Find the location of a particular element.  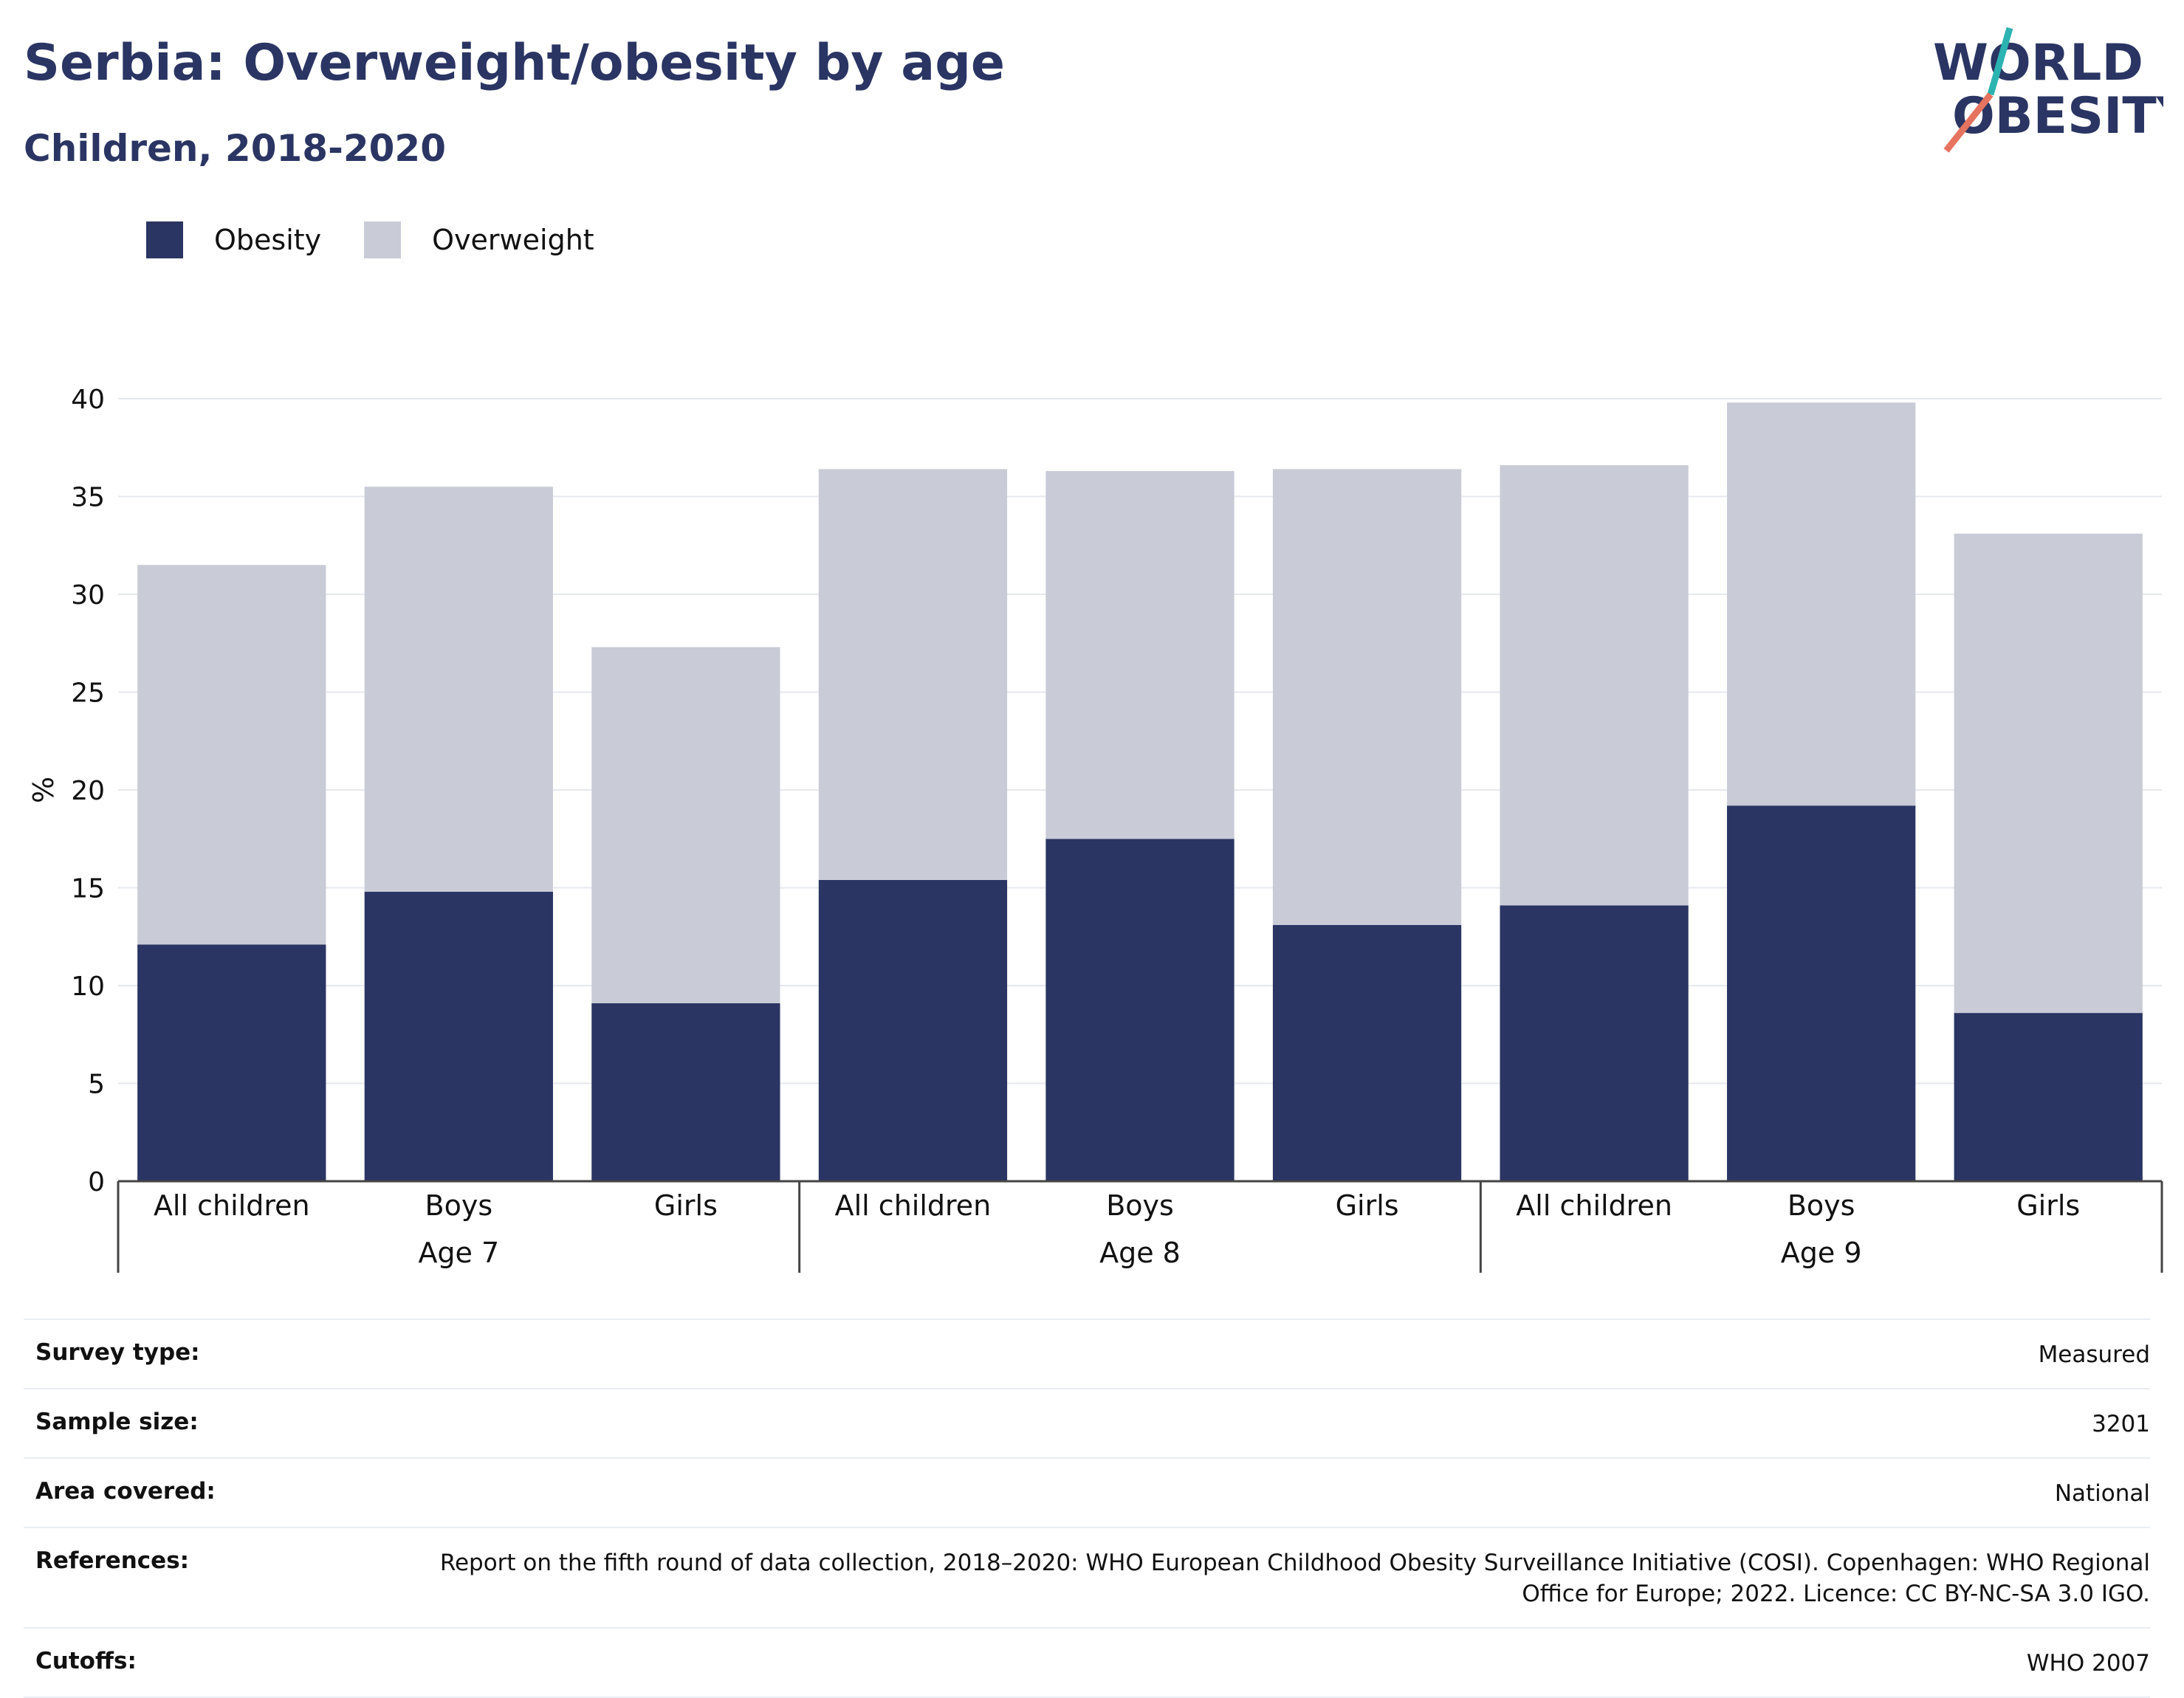

y-tick-label: 35 is located at coordinates (88, 498).